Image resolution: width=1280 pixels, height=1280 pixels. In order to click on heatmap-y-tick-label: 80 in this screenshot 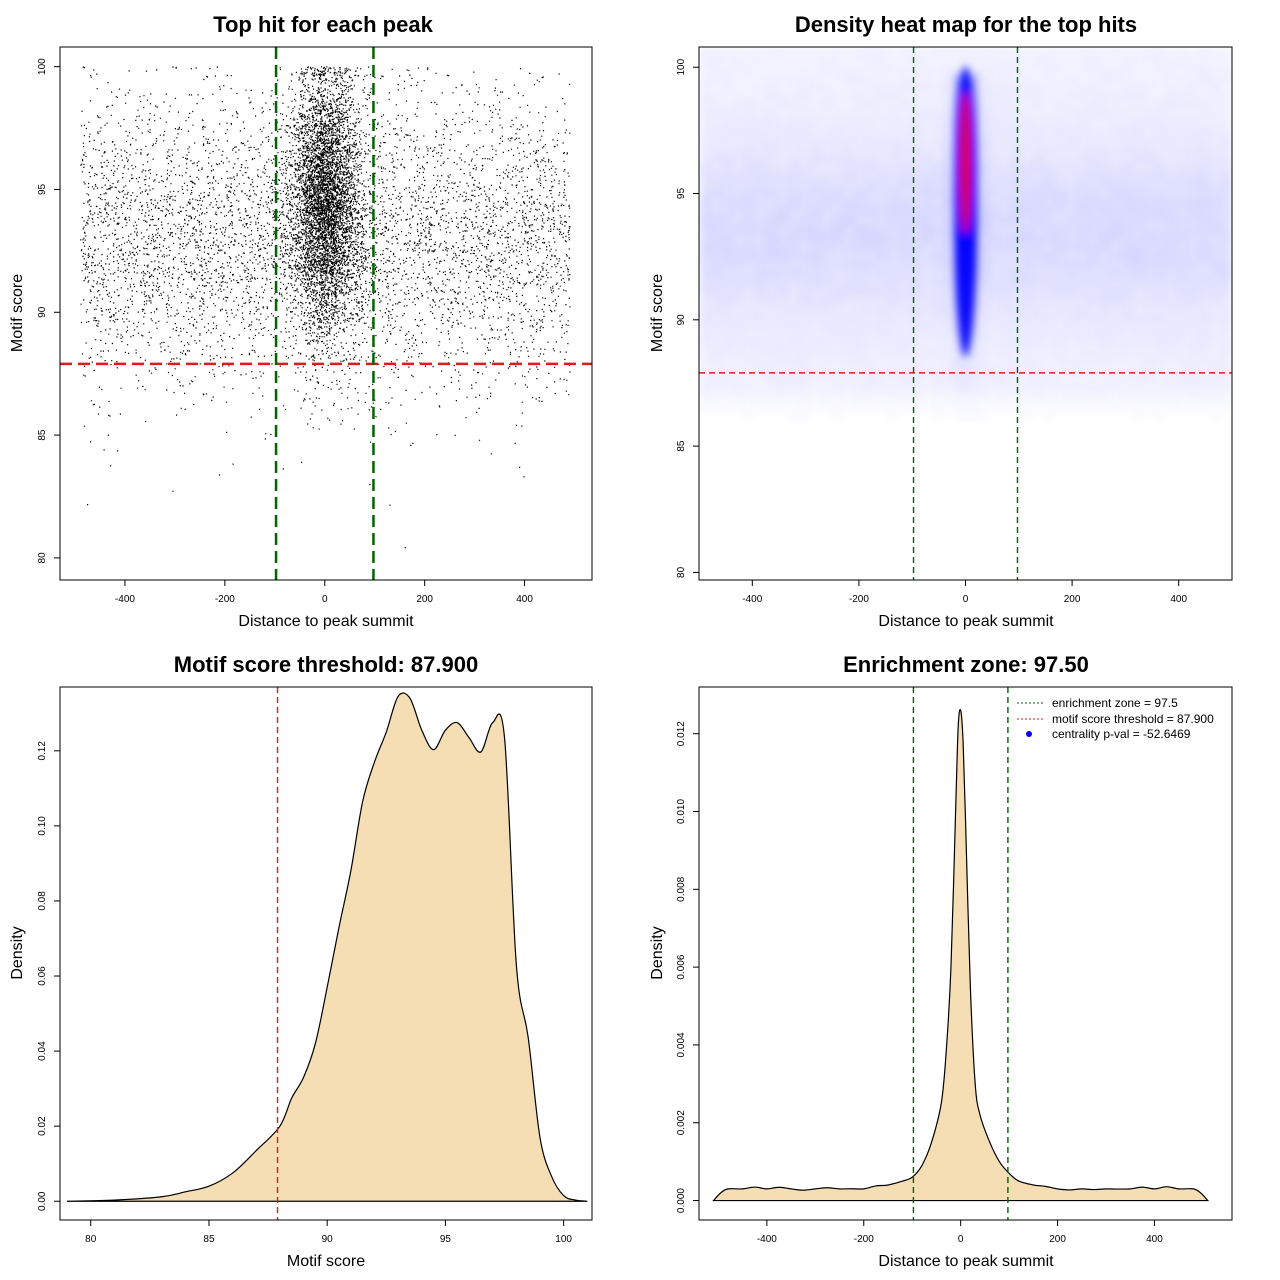, I will do `click(681, 572)`.